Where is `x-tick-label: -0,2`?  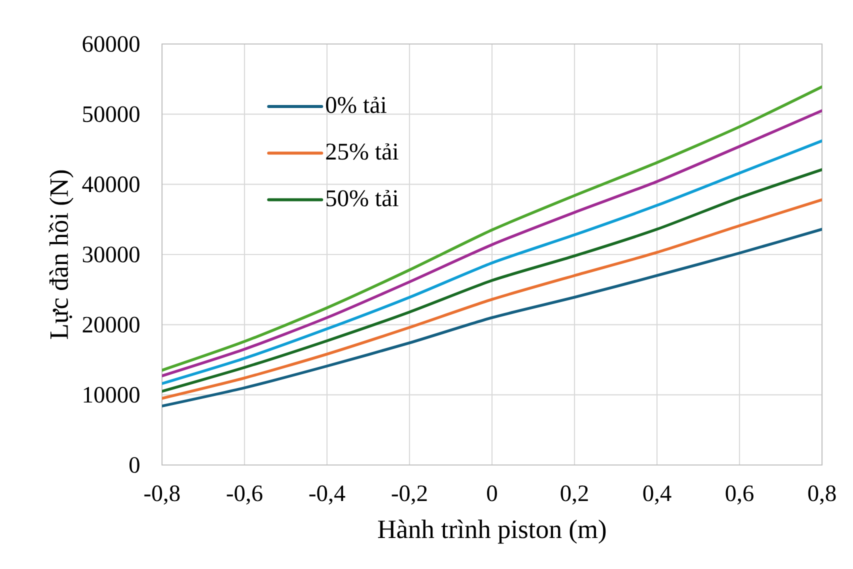 x-tick-label: -0,2 is located at coordinates (409, 495).